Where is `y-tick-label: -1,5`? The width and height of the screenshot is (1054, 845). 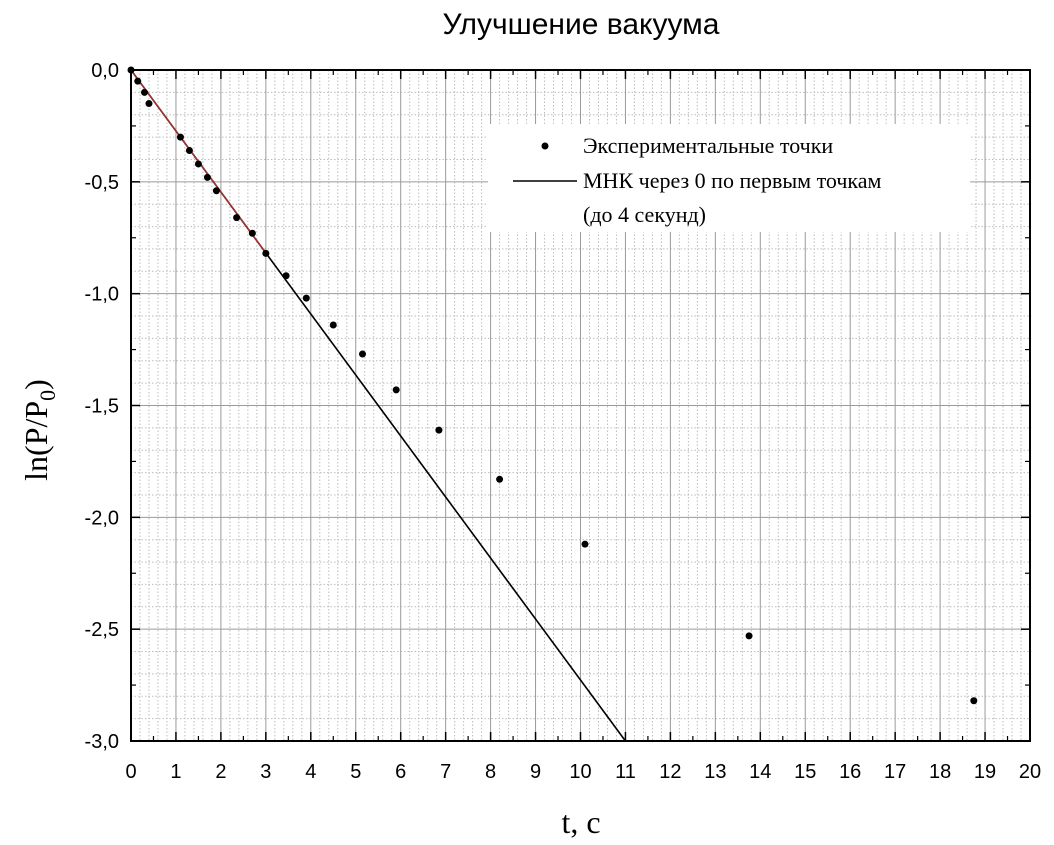 y-tick-label: -1,5 is located at coordinates (102, 407).